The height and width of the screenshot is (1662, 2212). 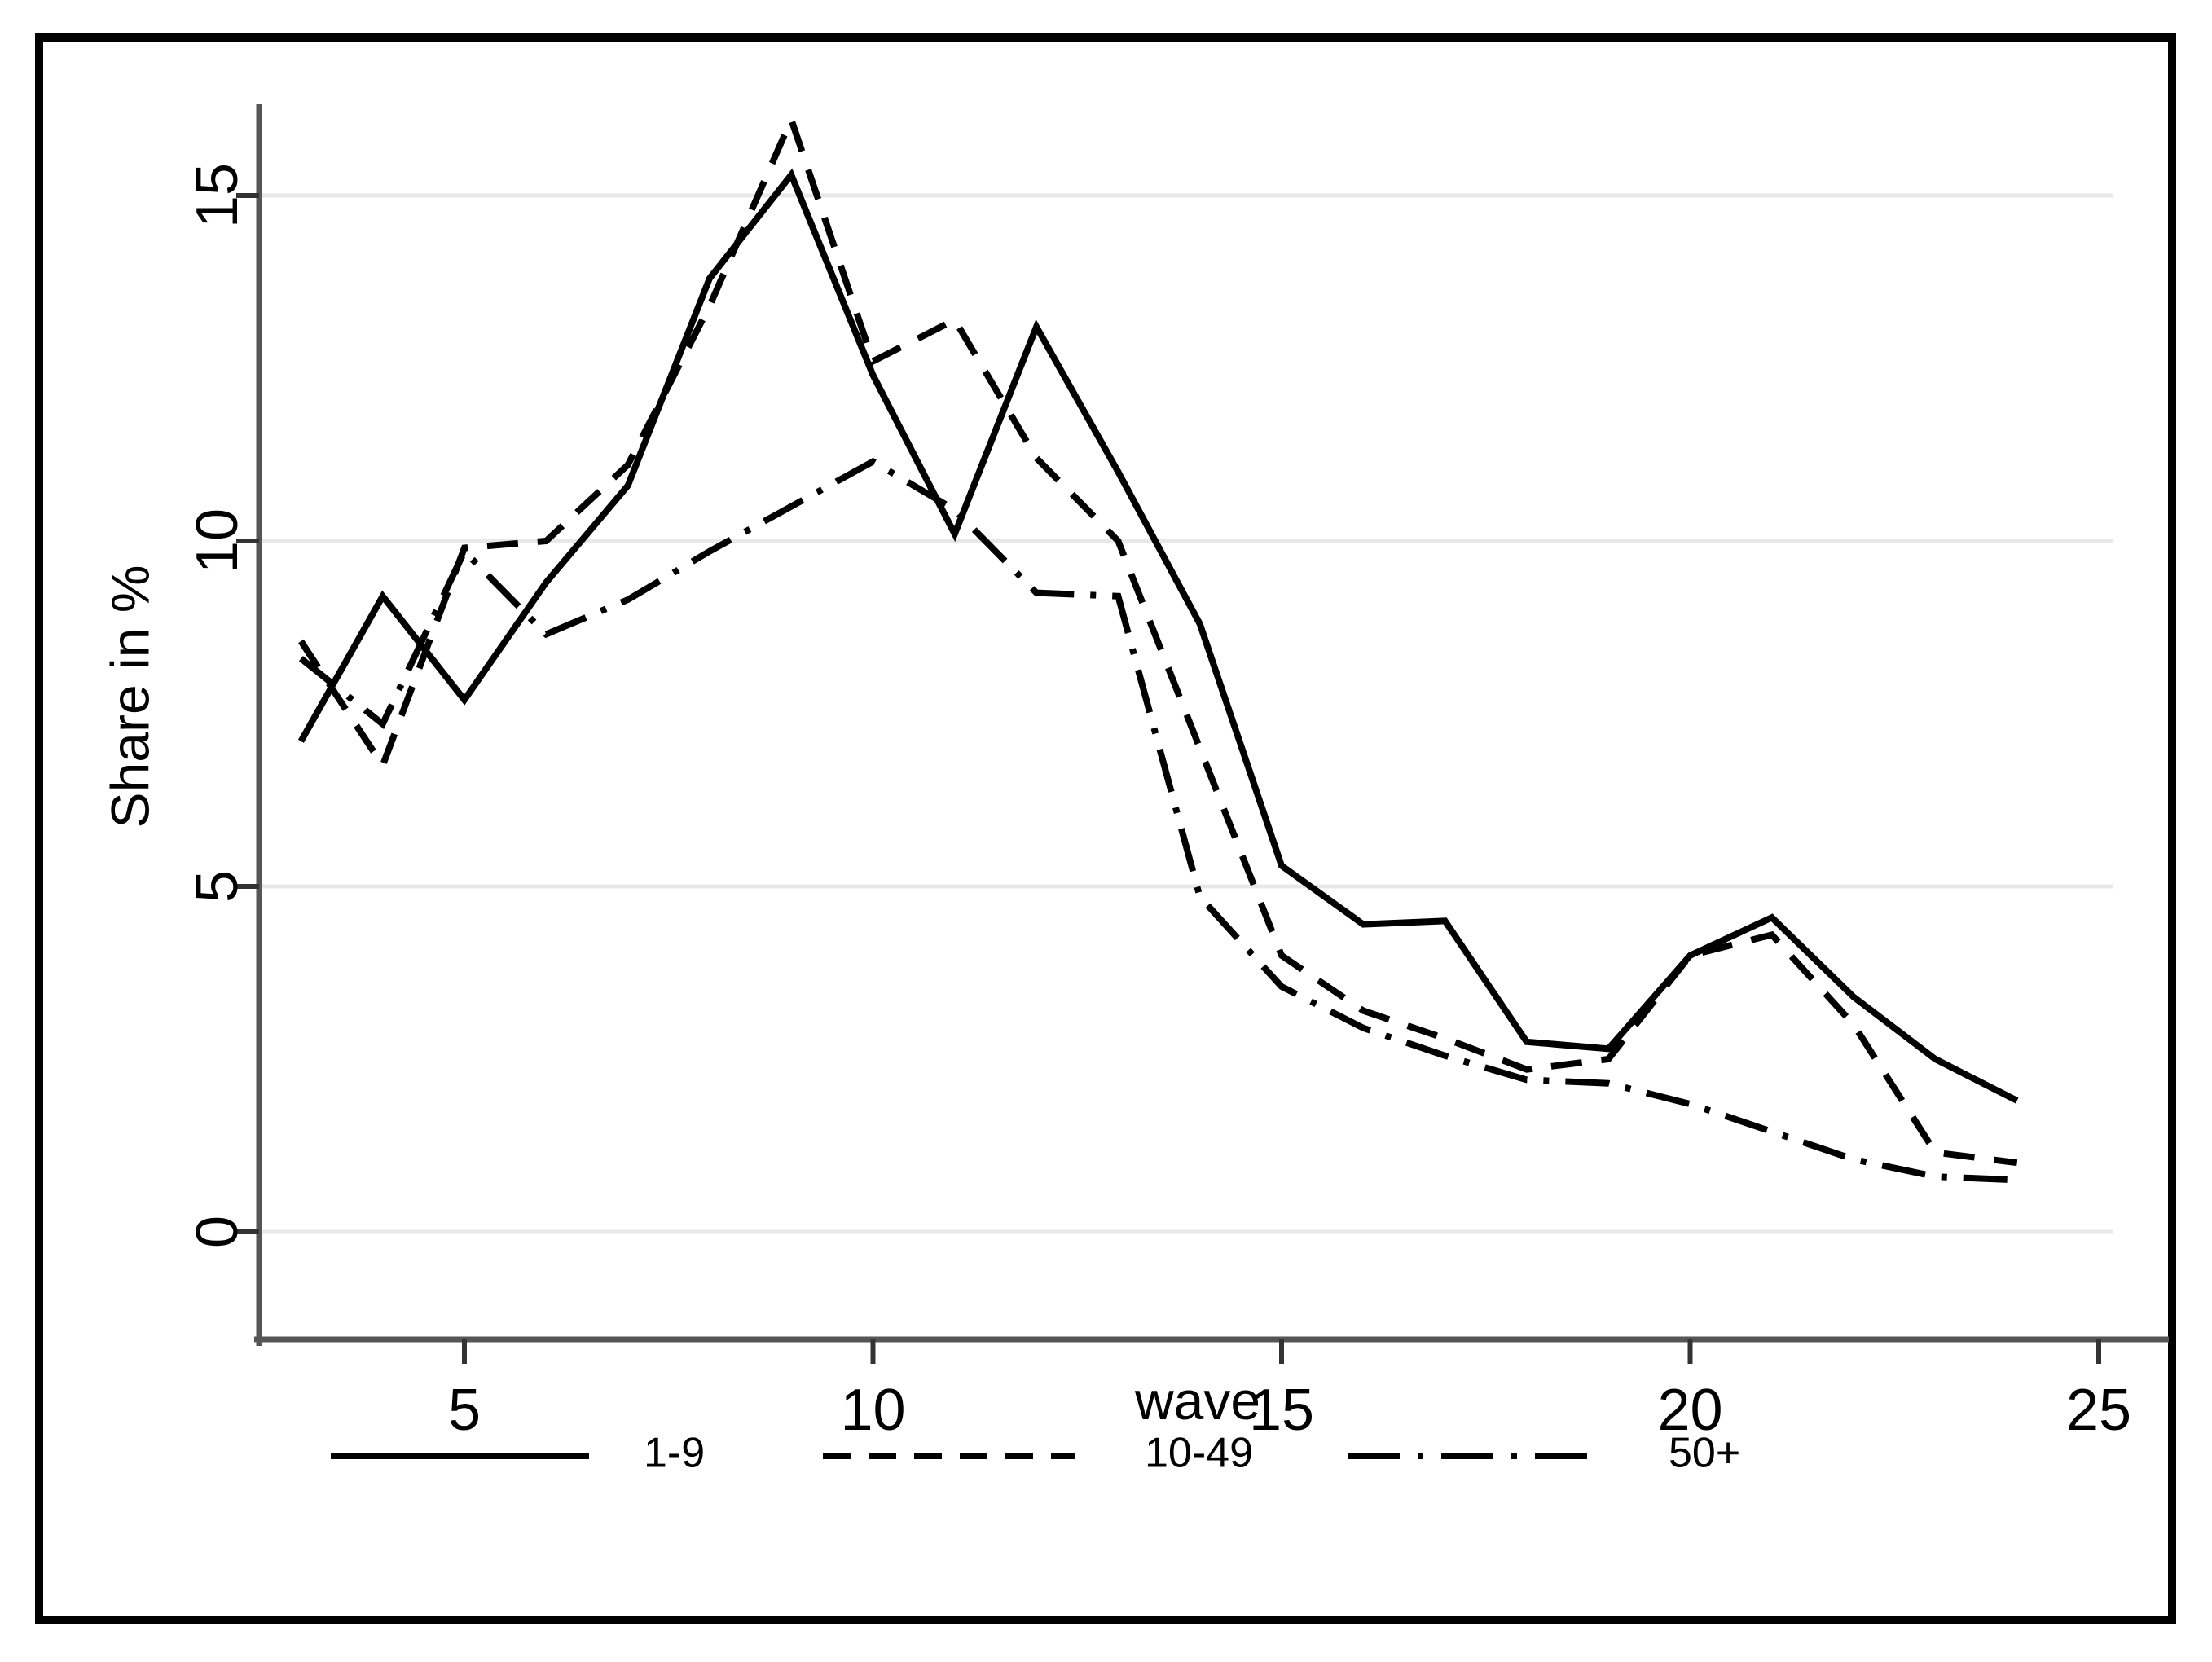 I want to click on y-tick-label-10: 10, so click(x=218, y=541).